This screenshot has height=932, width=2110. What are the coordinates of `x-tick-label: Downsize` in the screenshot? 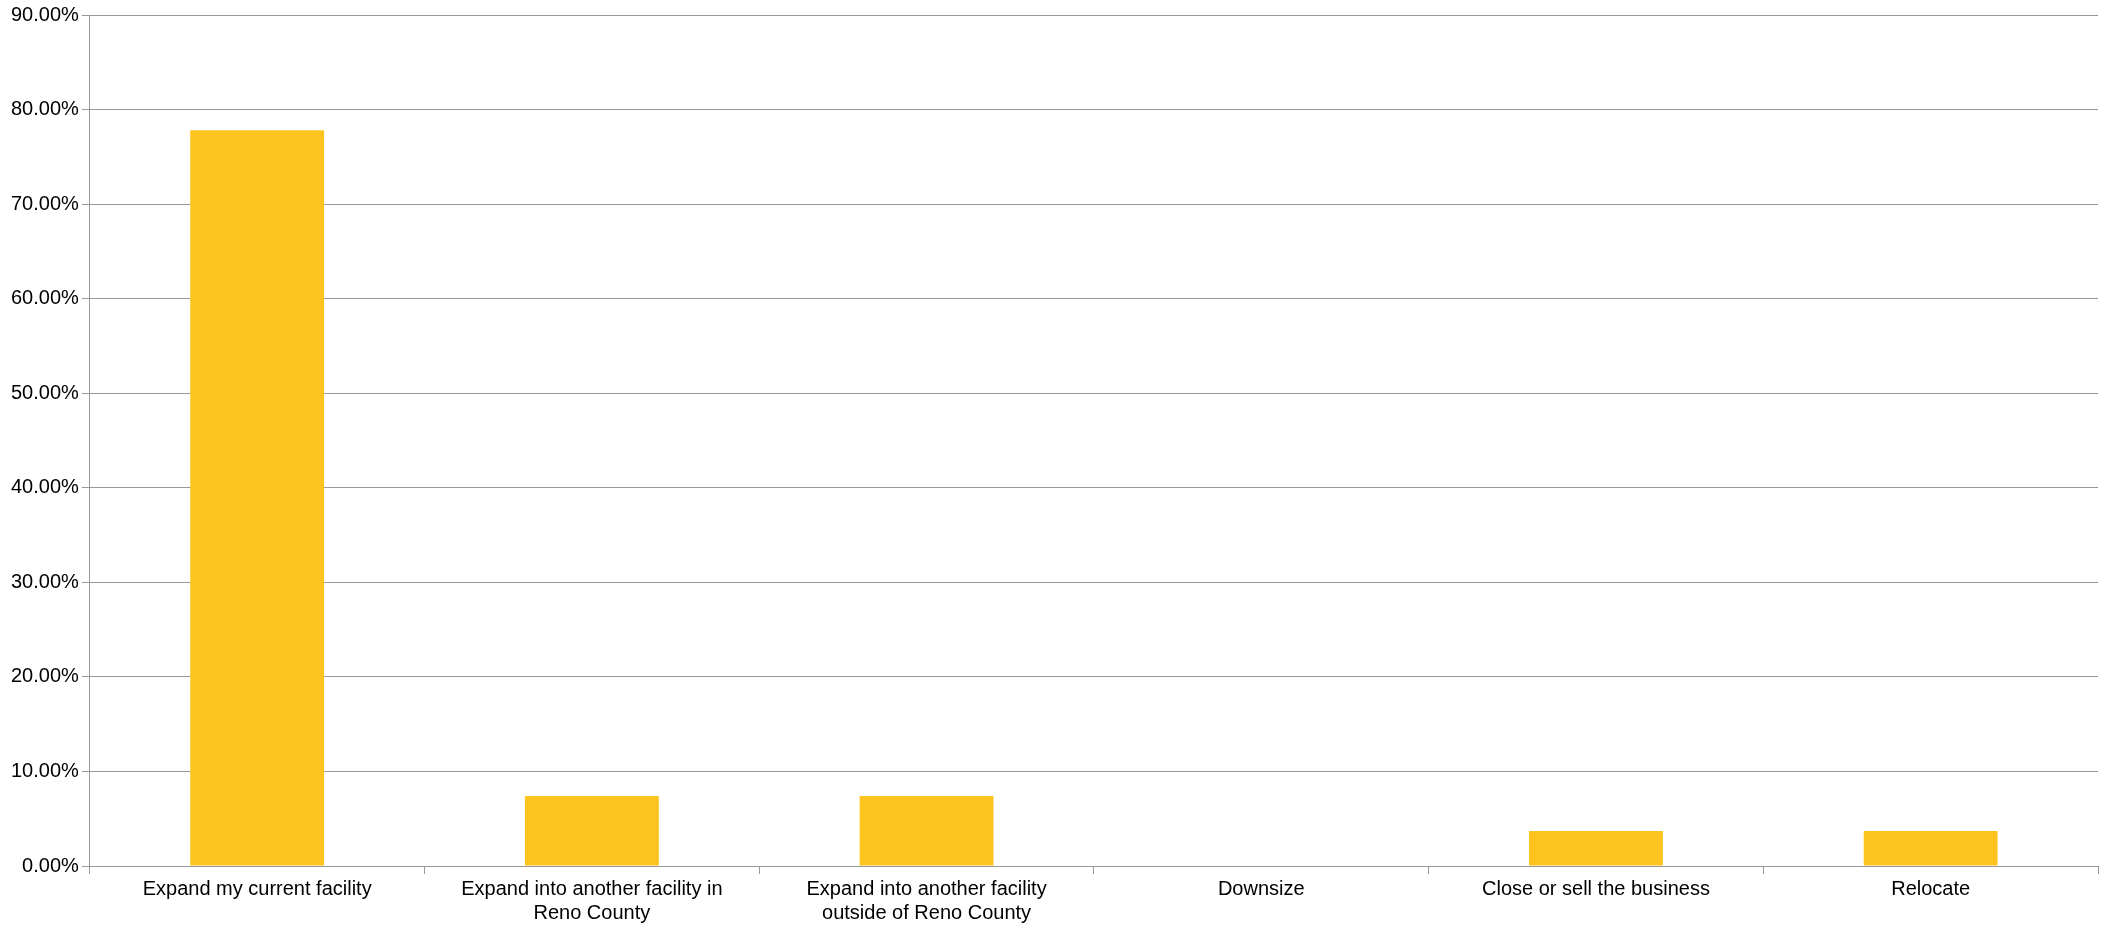 It's located at (1261, 887).